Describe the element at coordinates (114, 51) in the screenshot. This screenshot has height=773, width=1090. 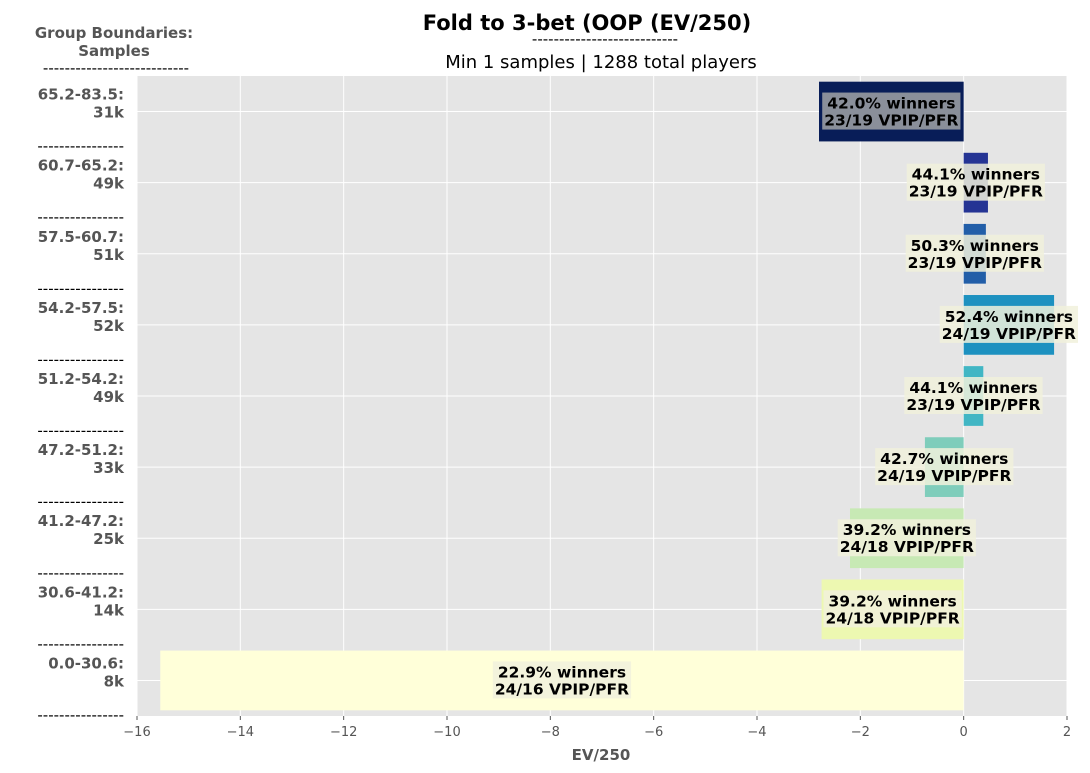
I see `y-header-line2: Samples` at that location.